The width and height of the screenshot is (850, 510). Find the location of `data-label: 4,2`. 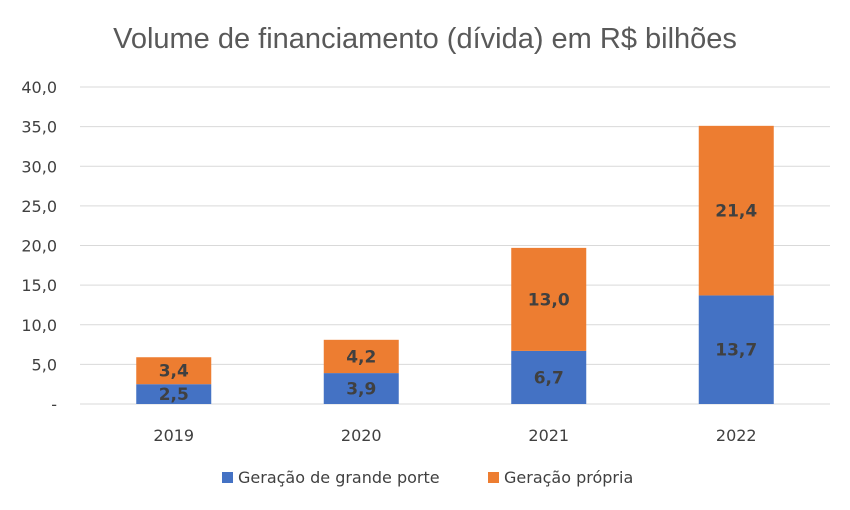

data-label: 4,2 is located at coordinates (361, 357).